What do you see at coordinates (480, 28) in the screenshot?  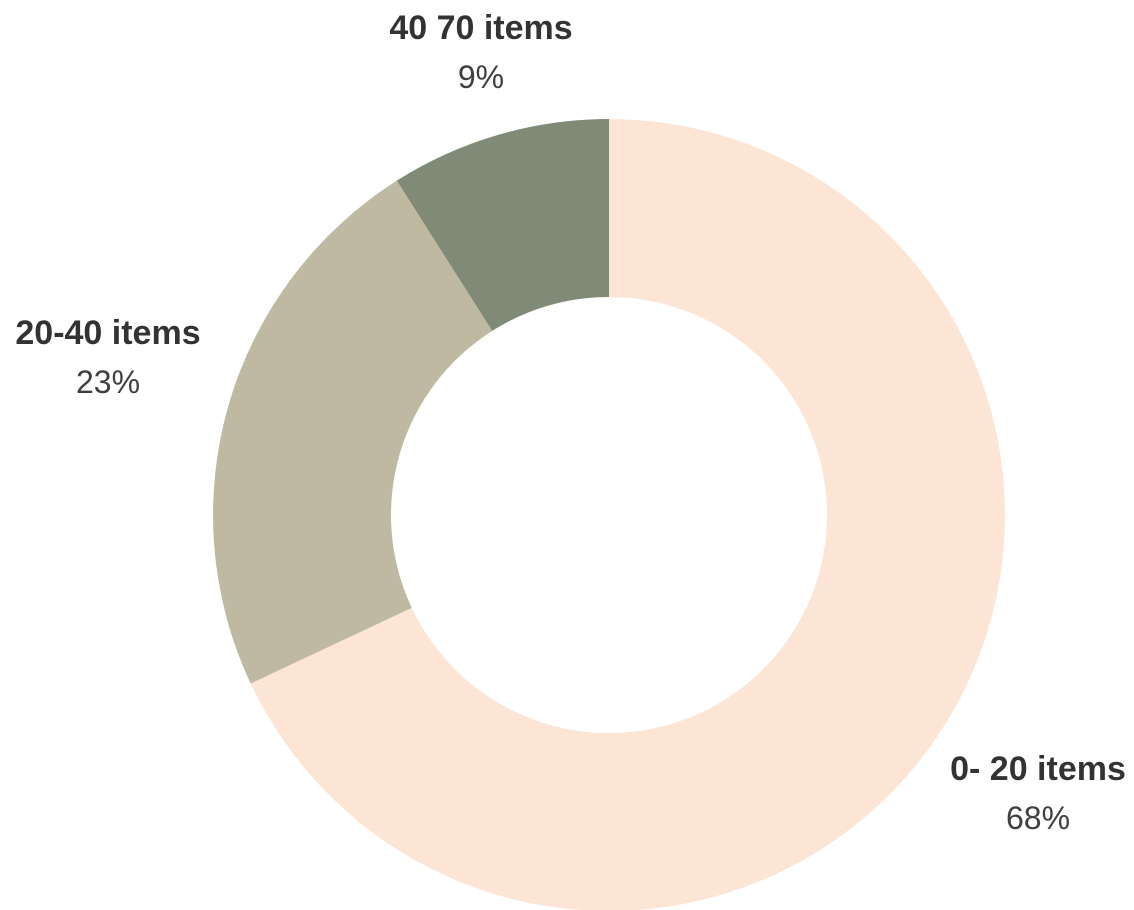 I see `slice-label-40-70-items: 40 70 items` at bounding box center [480, 28].